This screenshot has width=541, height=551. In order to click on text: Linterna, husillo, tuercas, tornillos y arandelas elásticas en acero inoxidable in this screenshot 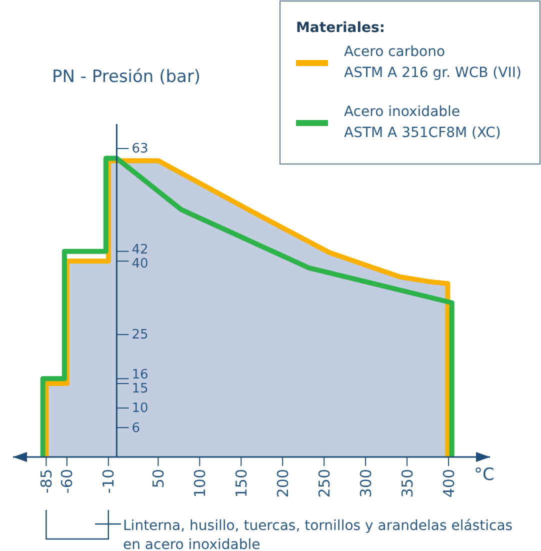, I will do `click(318, 534)`.